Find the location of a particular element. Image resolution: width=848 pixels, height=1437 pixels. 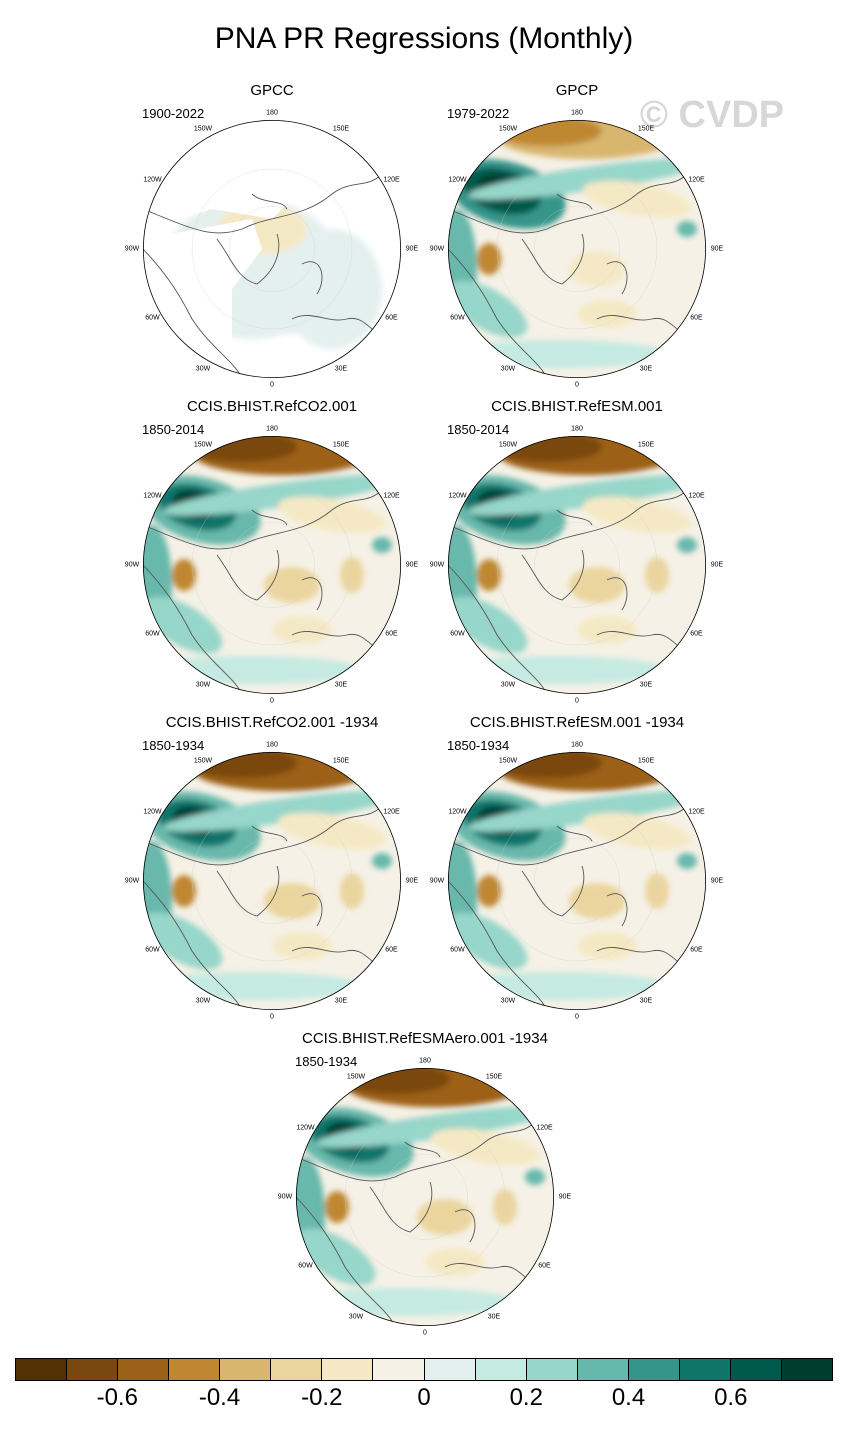

figure-title: PNA PR Regressions (Monthly) is located at coordinates (424, 38).